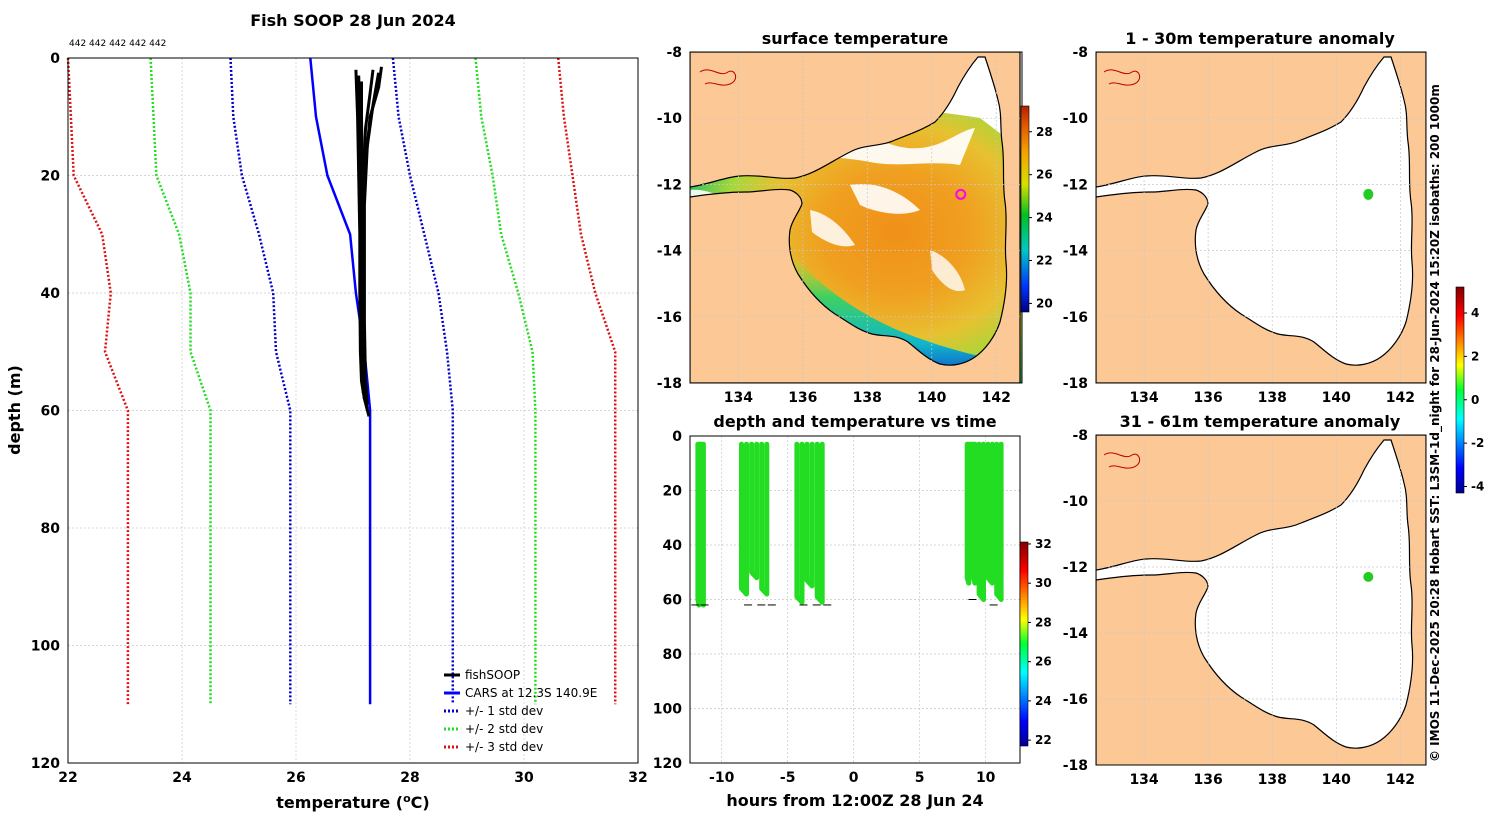 This screenshot has width=1500, height=820. What do you see at coordinates (524, 778) in the screenshot?
I see `profile-x-tick-label: 30` at bounding box center [524, 778].